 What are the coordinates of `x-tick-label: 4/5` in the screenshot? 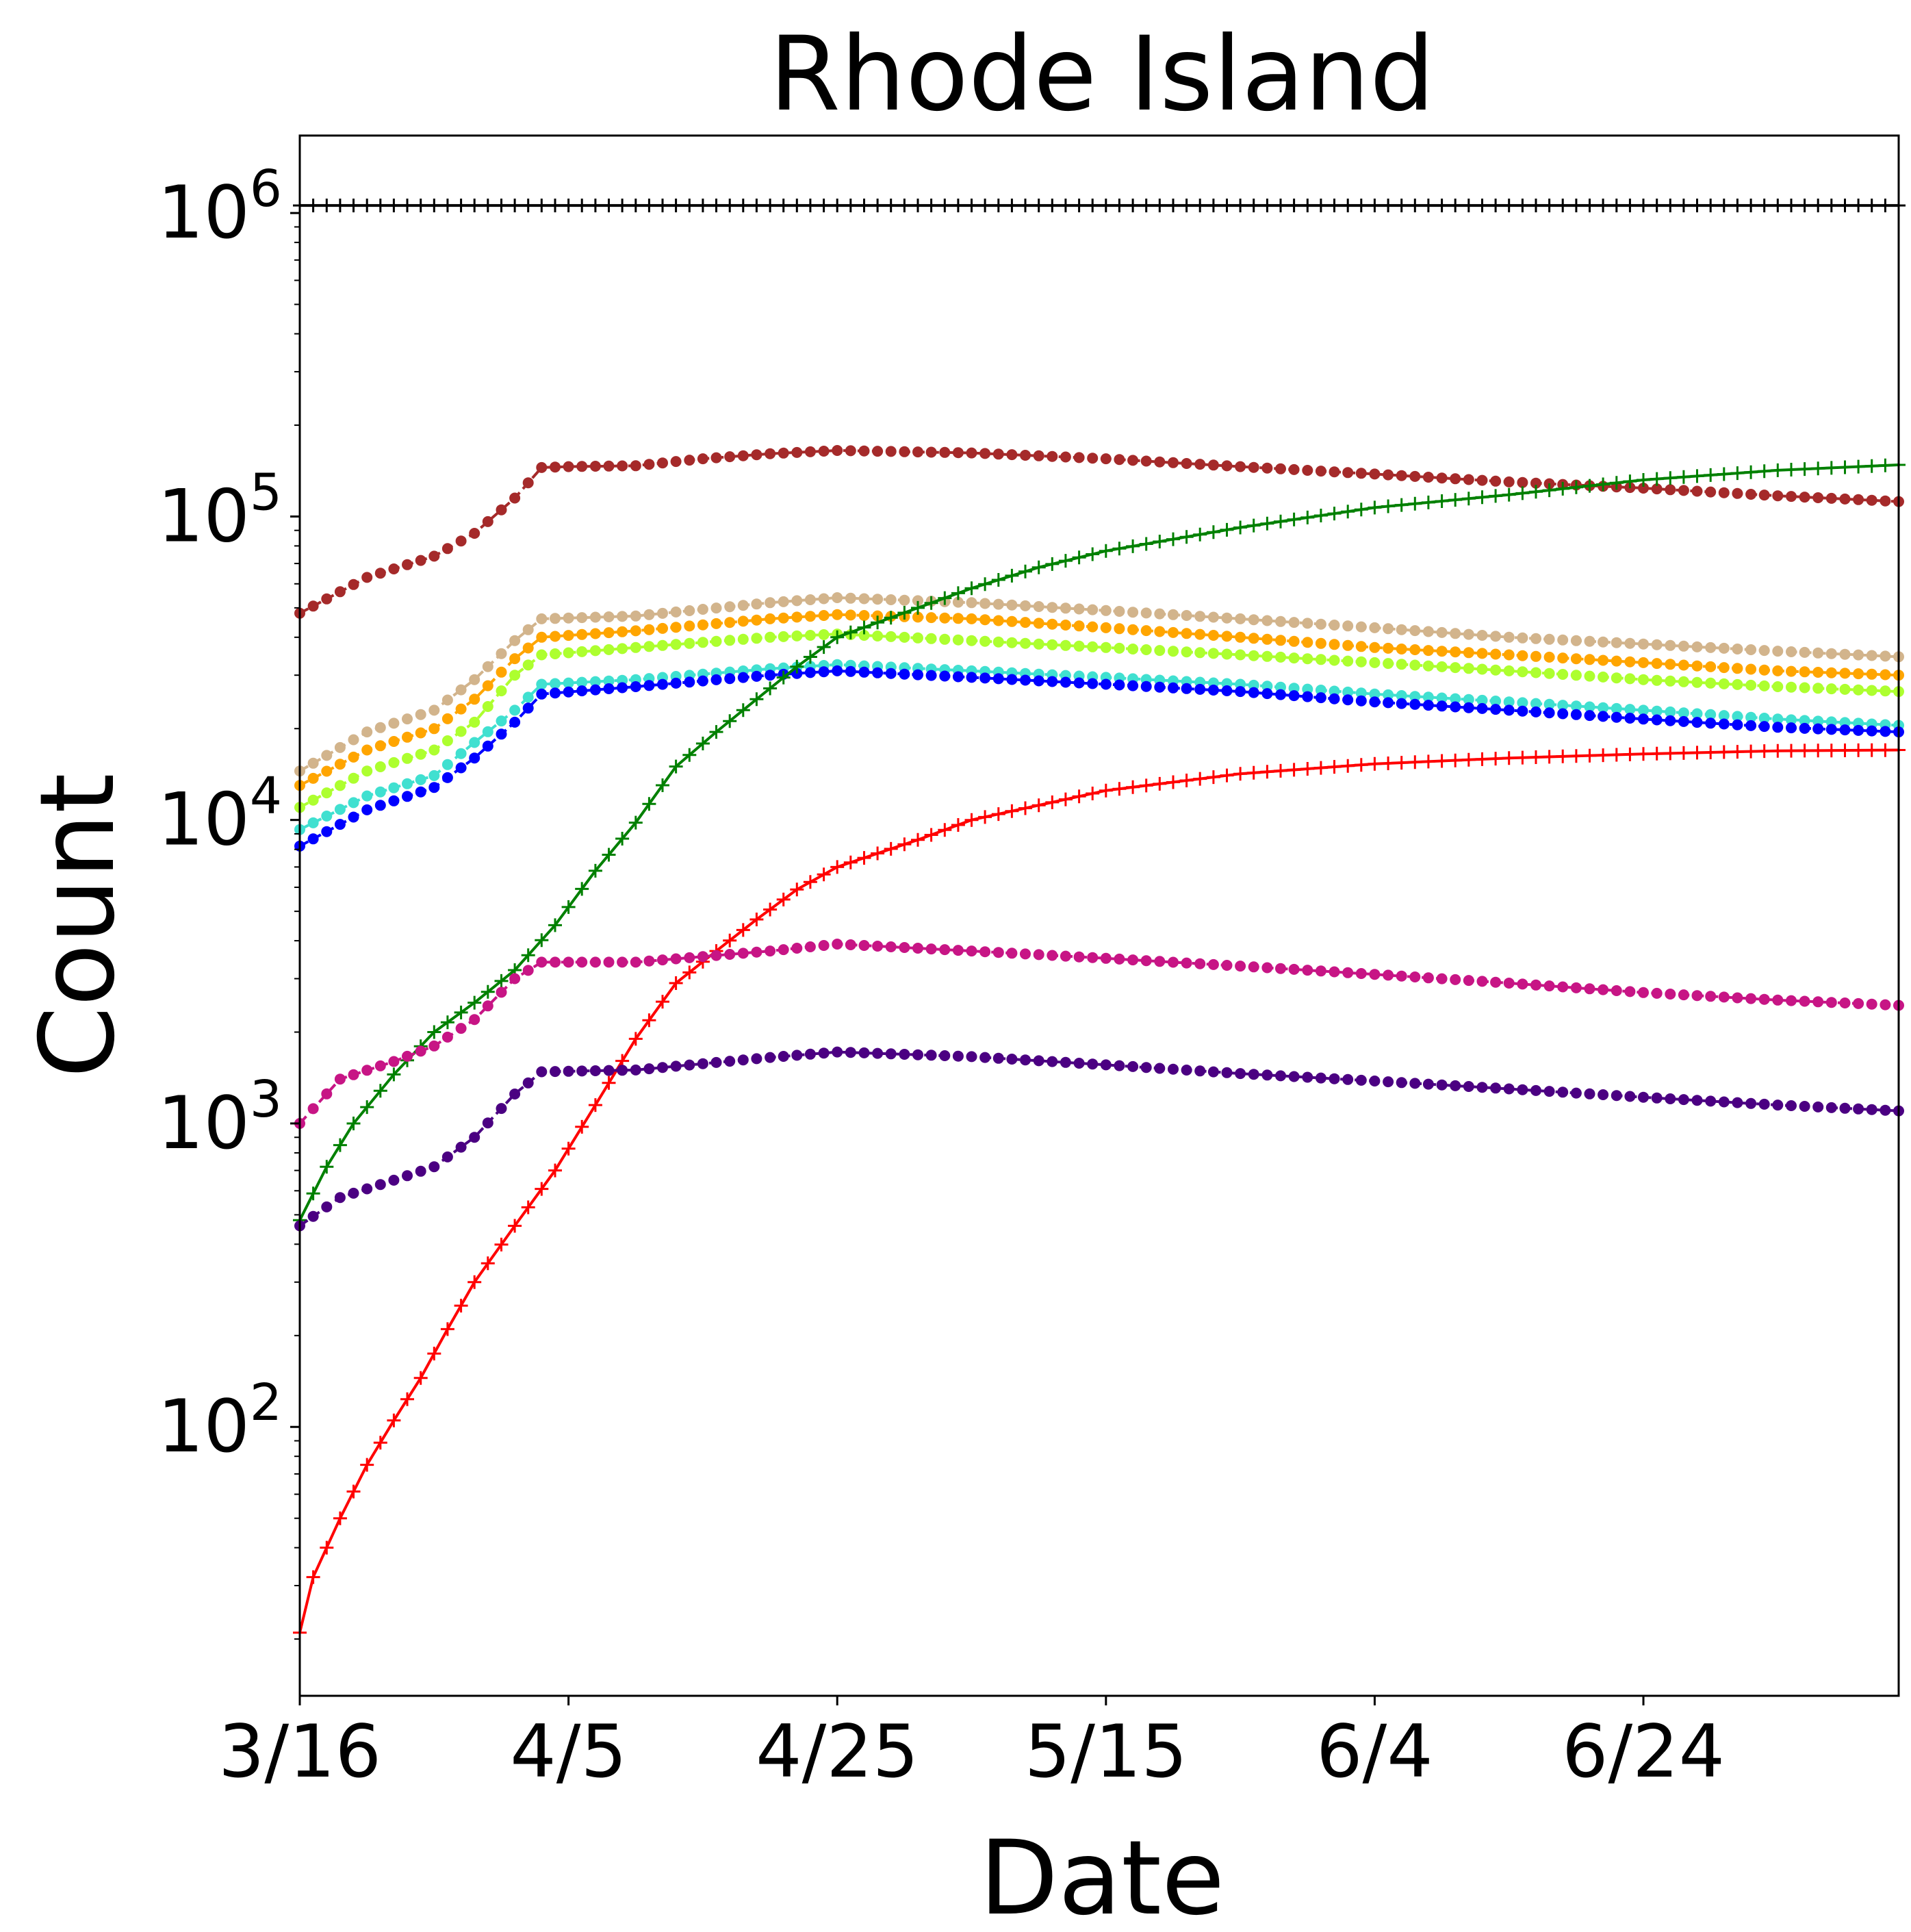 It's located at (568, 1751).